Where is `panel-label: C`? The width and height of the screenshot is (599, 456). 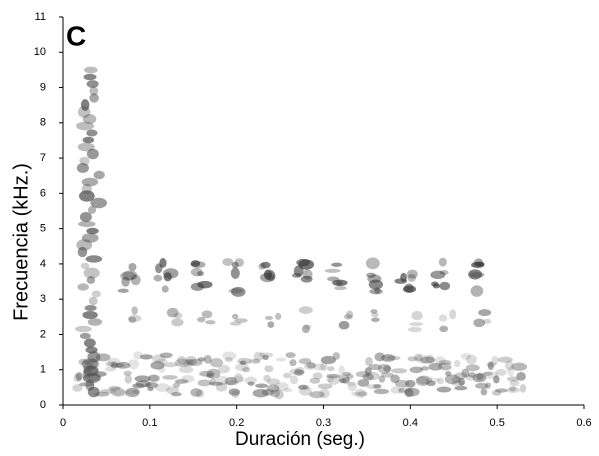 panel-label: C is located at coordinates (76, 35).